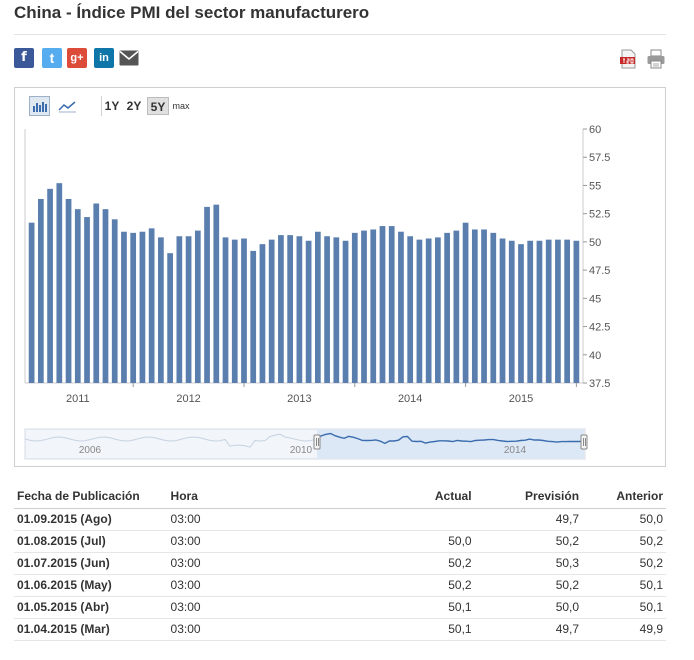  I want to click on x-tick-label: 2015, so click(521, 399).